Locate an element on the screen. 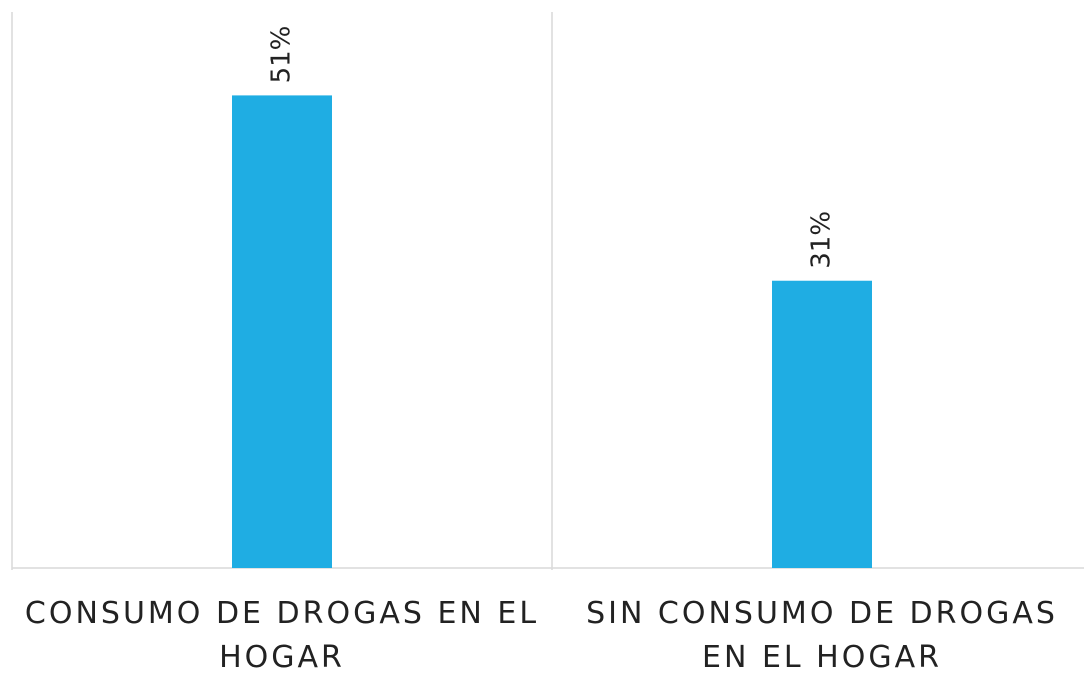 The height and width of the screenshot is (675, 1084). data-label: 31% is located at coordinates (822, 240).